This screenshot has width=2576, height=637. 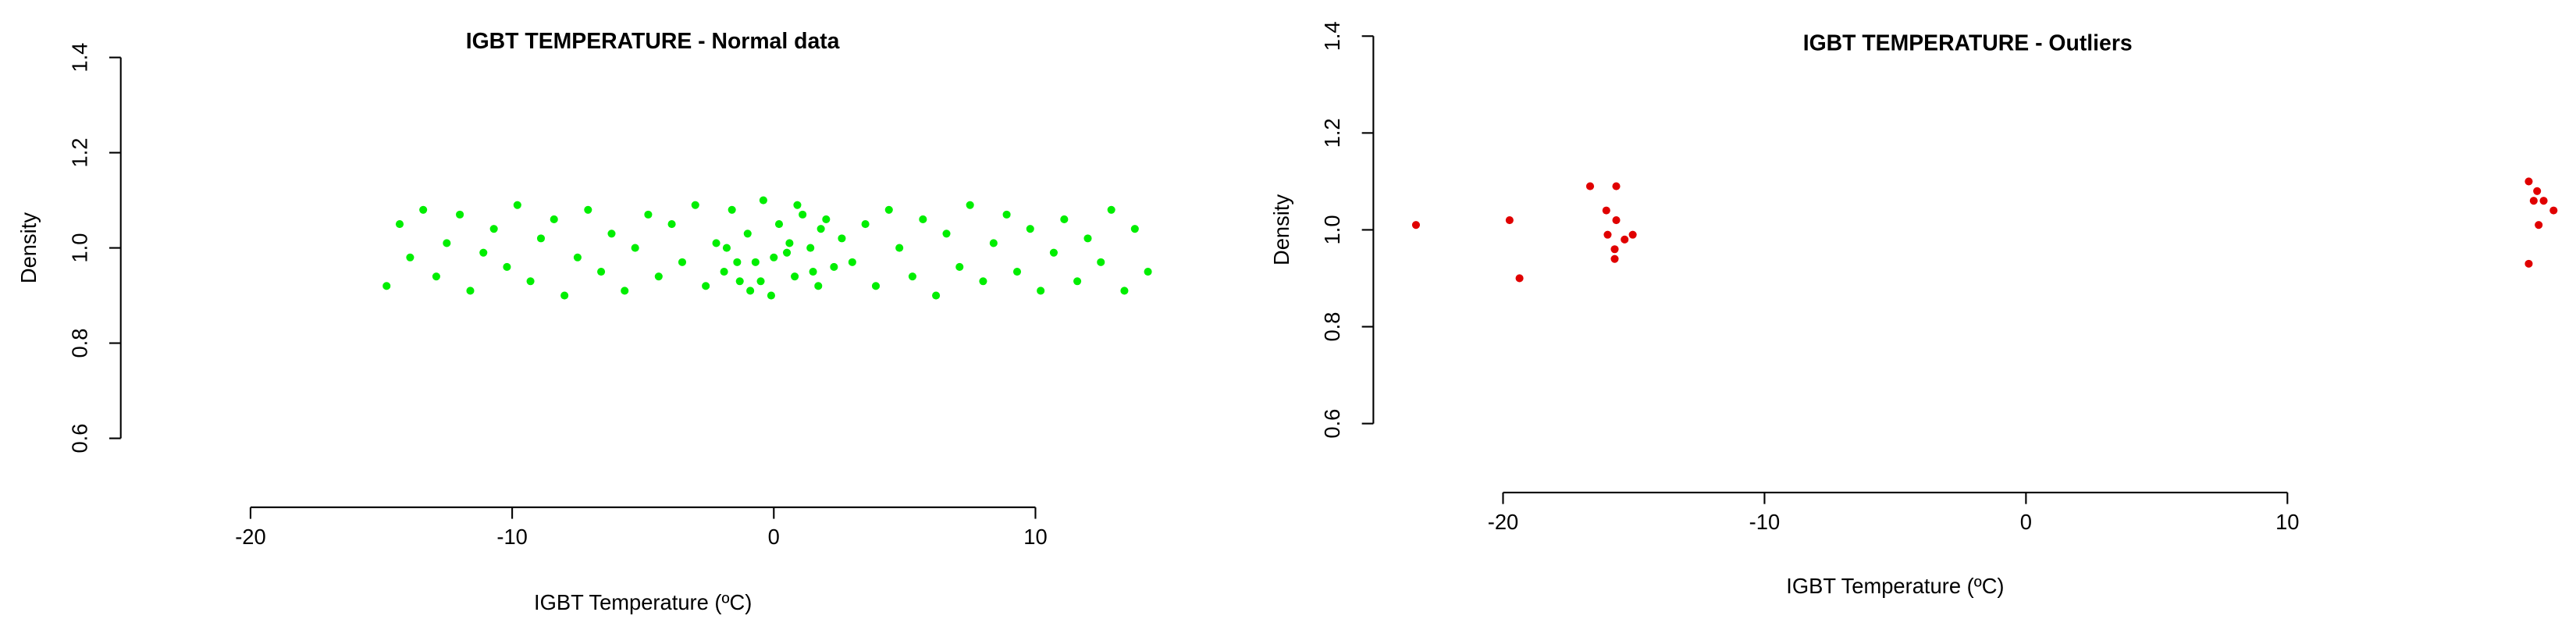 I want to click on y-tick-label: 1.0, so click(x=79, y=248).